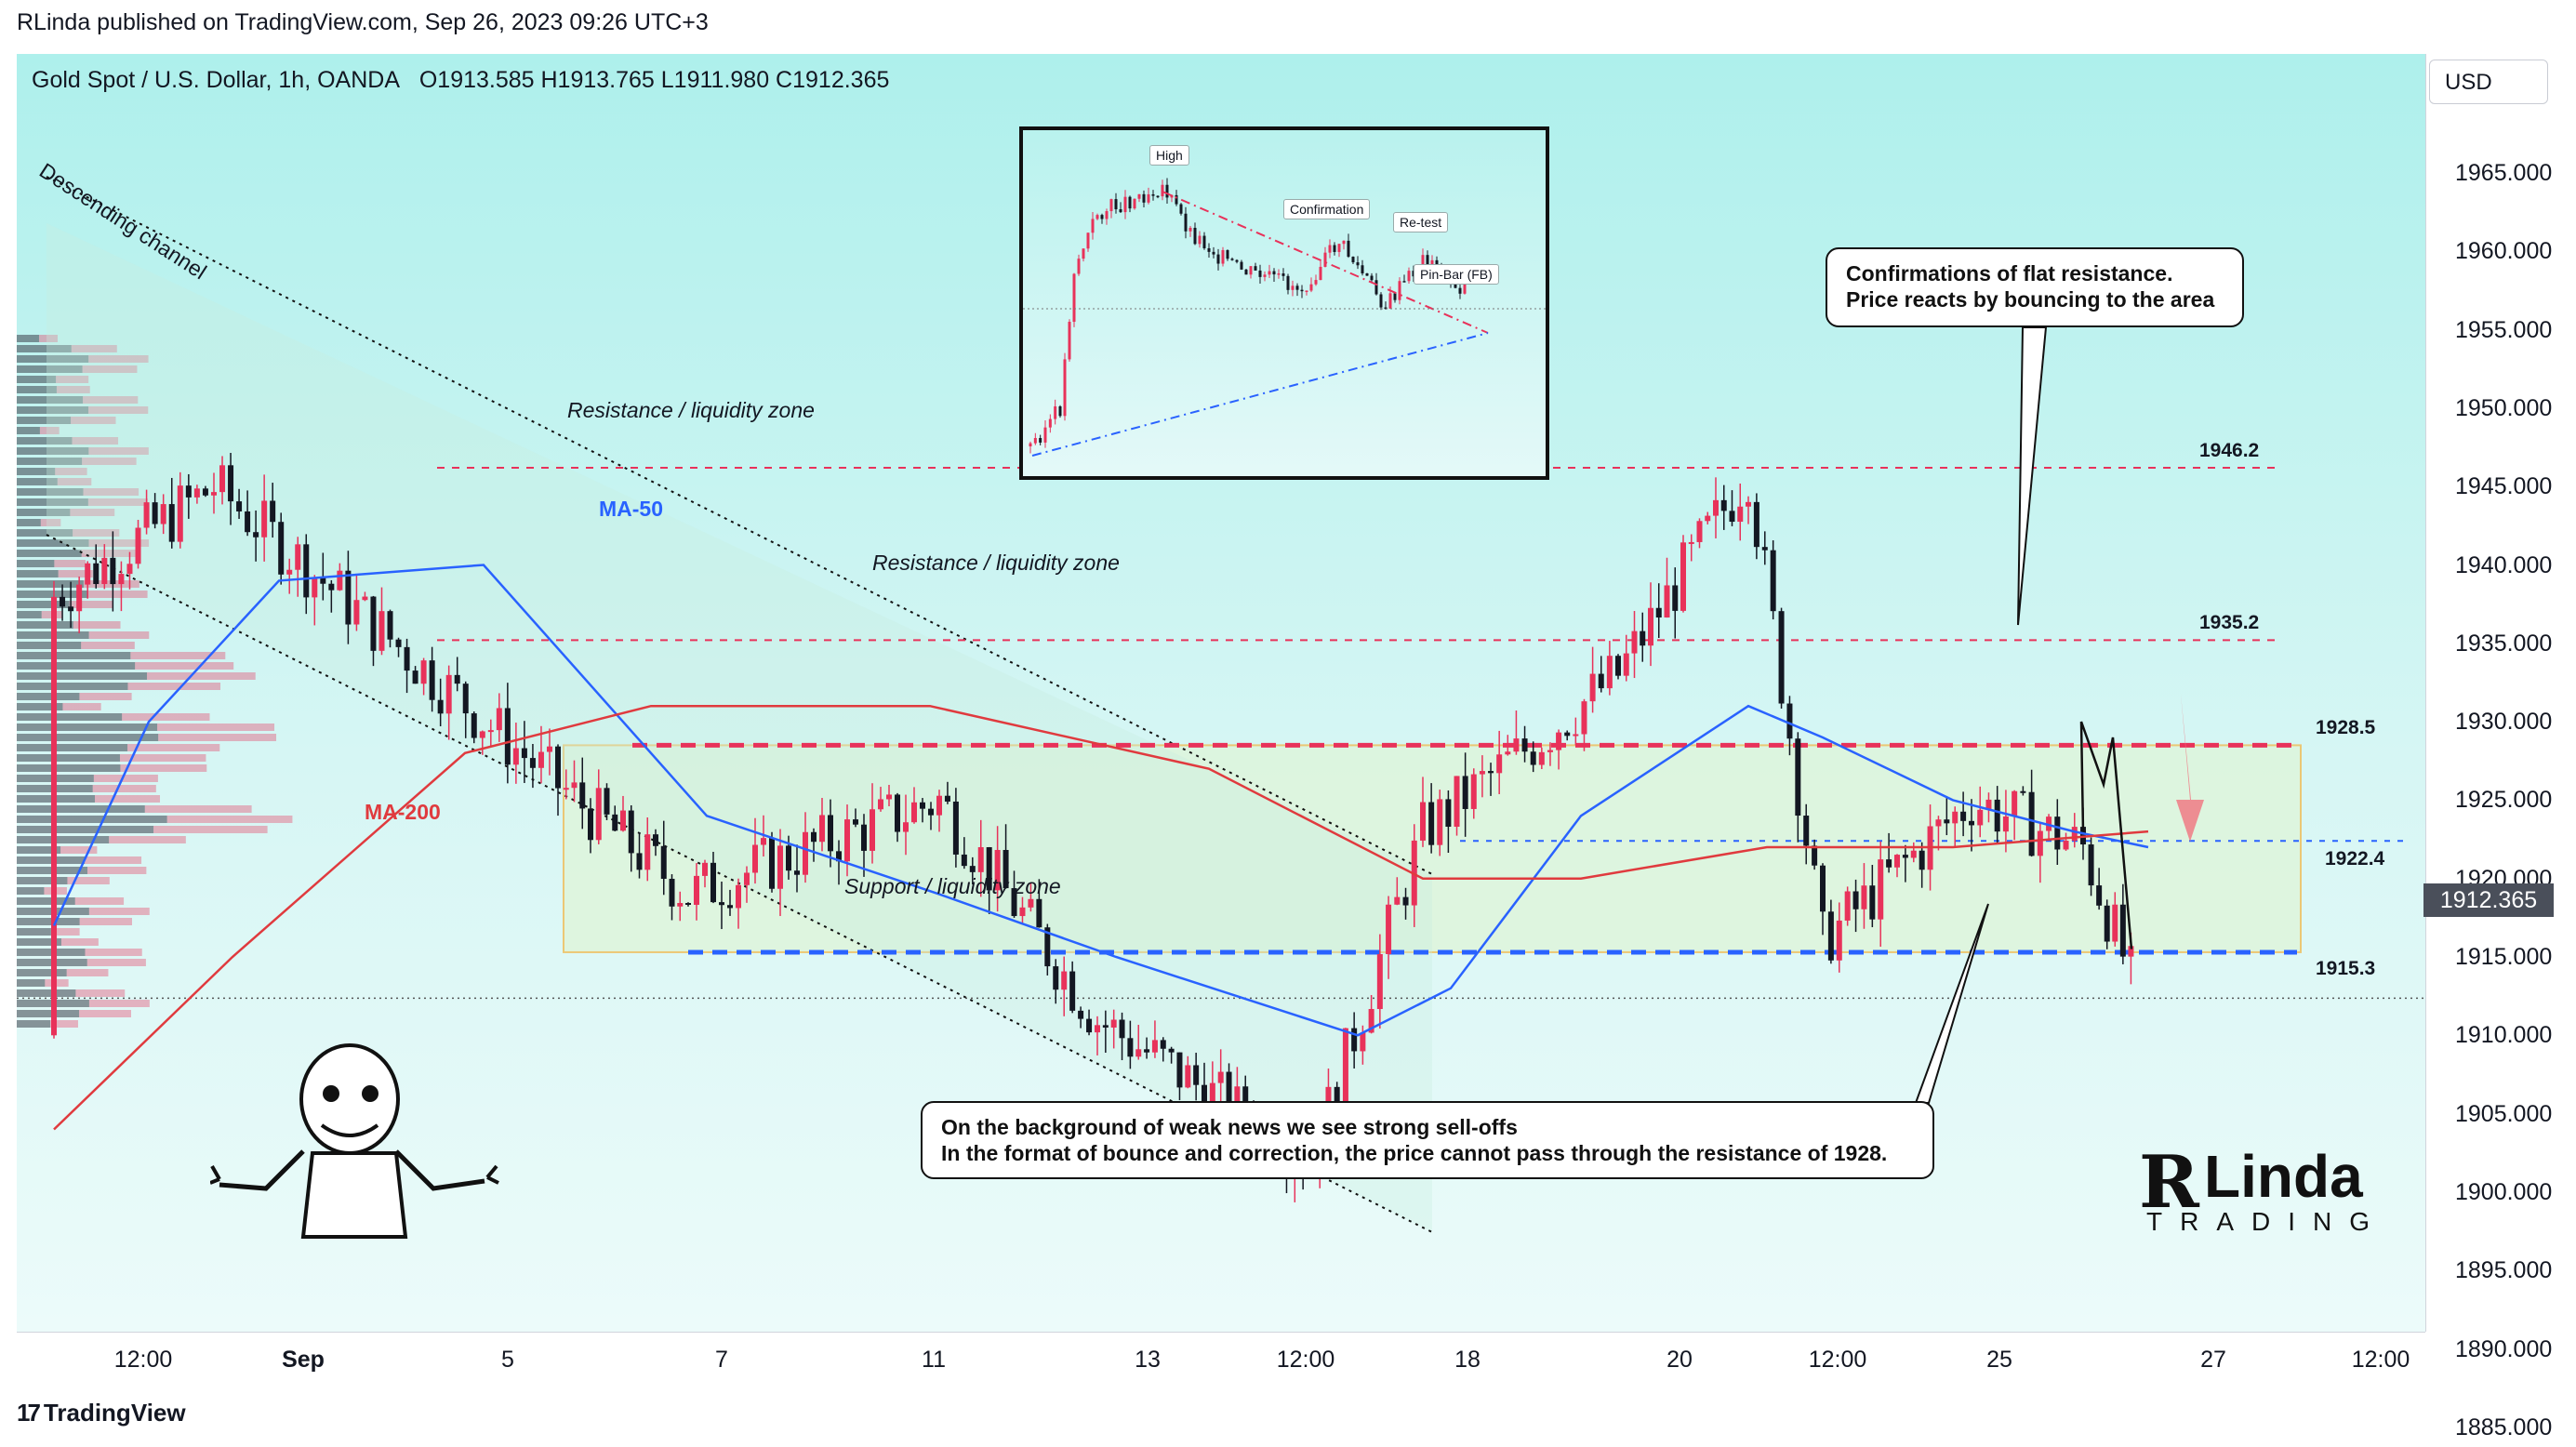 The height and width of the screenshot is (1447, 2576). I want to click on range-zone, so click(1432, 849).